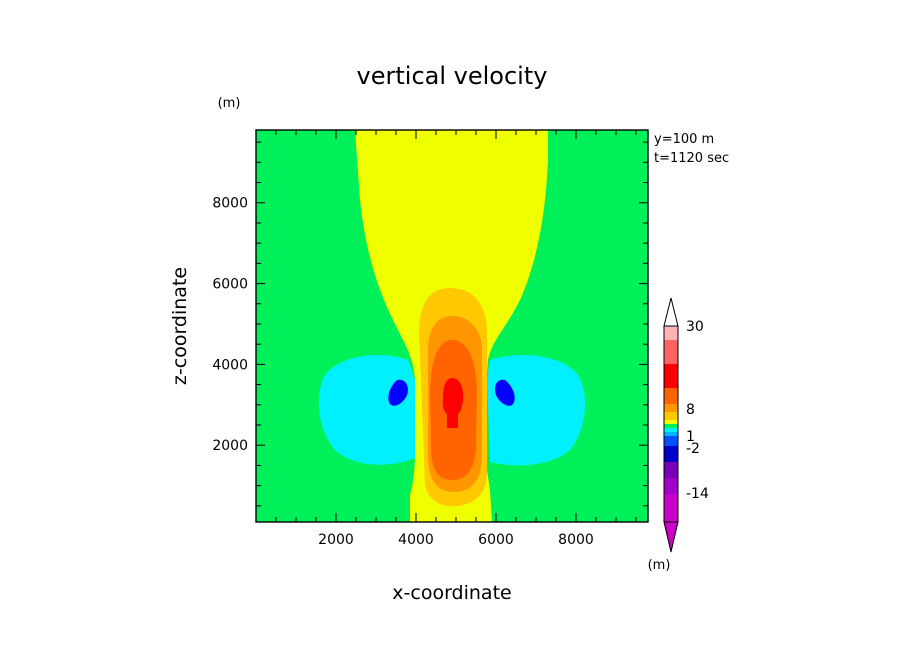  I want to click on annotation-line-1: y=100 m, so click(684, 139).